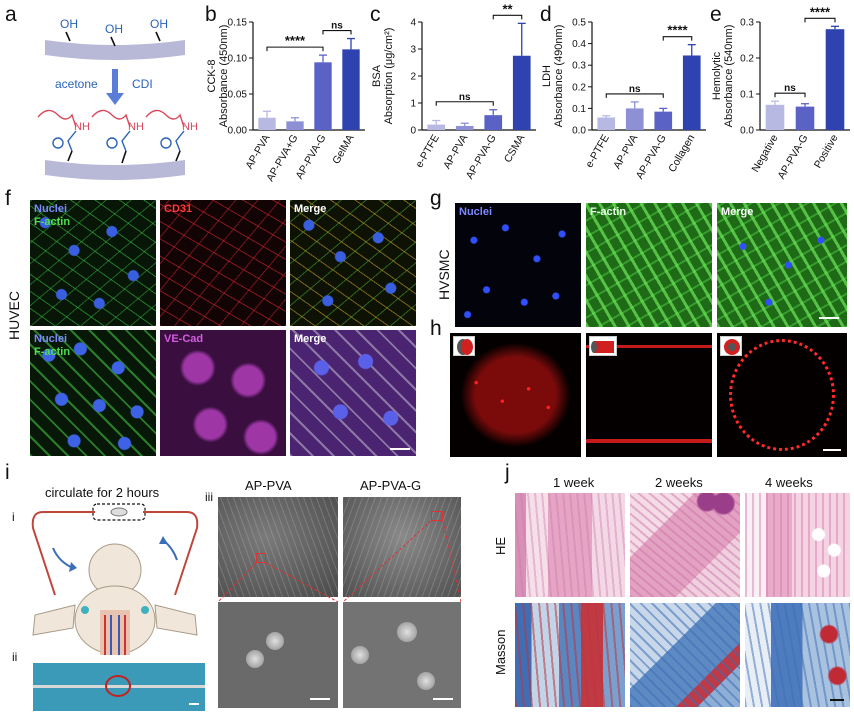 Image resolution: width=854 pixels, height=717 pixels. What do you see at coordinates (597, 151) in the screenshot?
I see `category-label: e-PTFE` at bounding box center [597, 151].